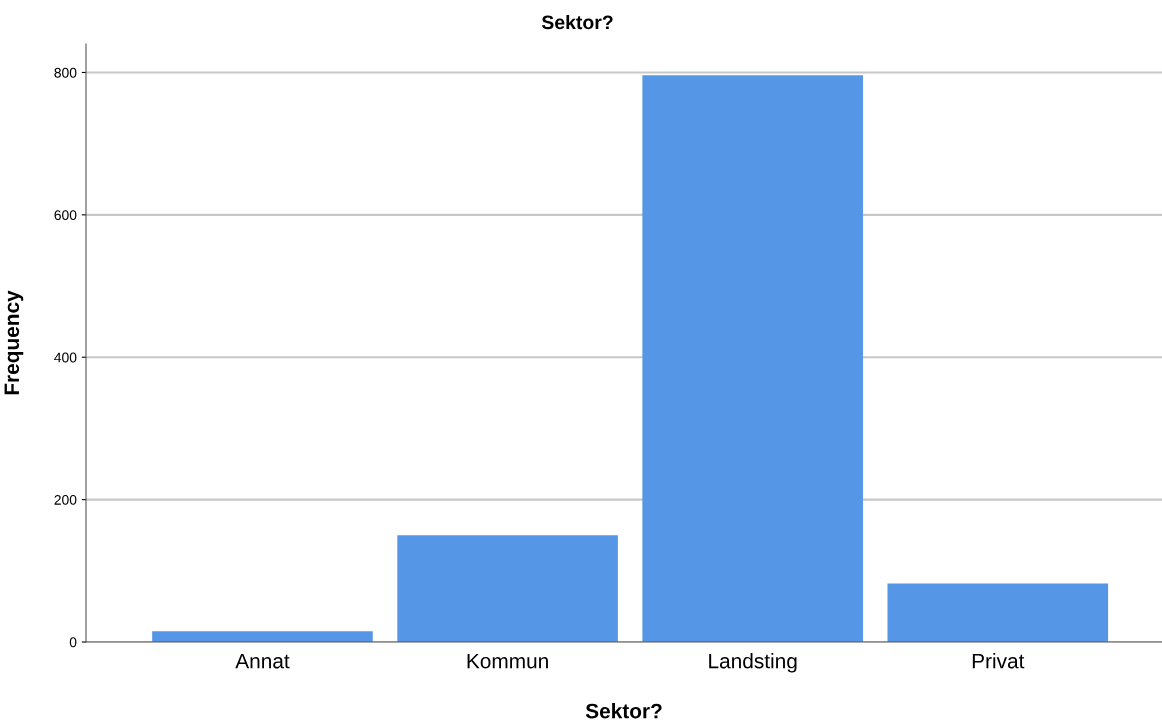 This screenshot has height=725, width=1162. Describe the element at coordinates (577, 22) in the screenshot. I see `chart-title: Sektor?` at that location.